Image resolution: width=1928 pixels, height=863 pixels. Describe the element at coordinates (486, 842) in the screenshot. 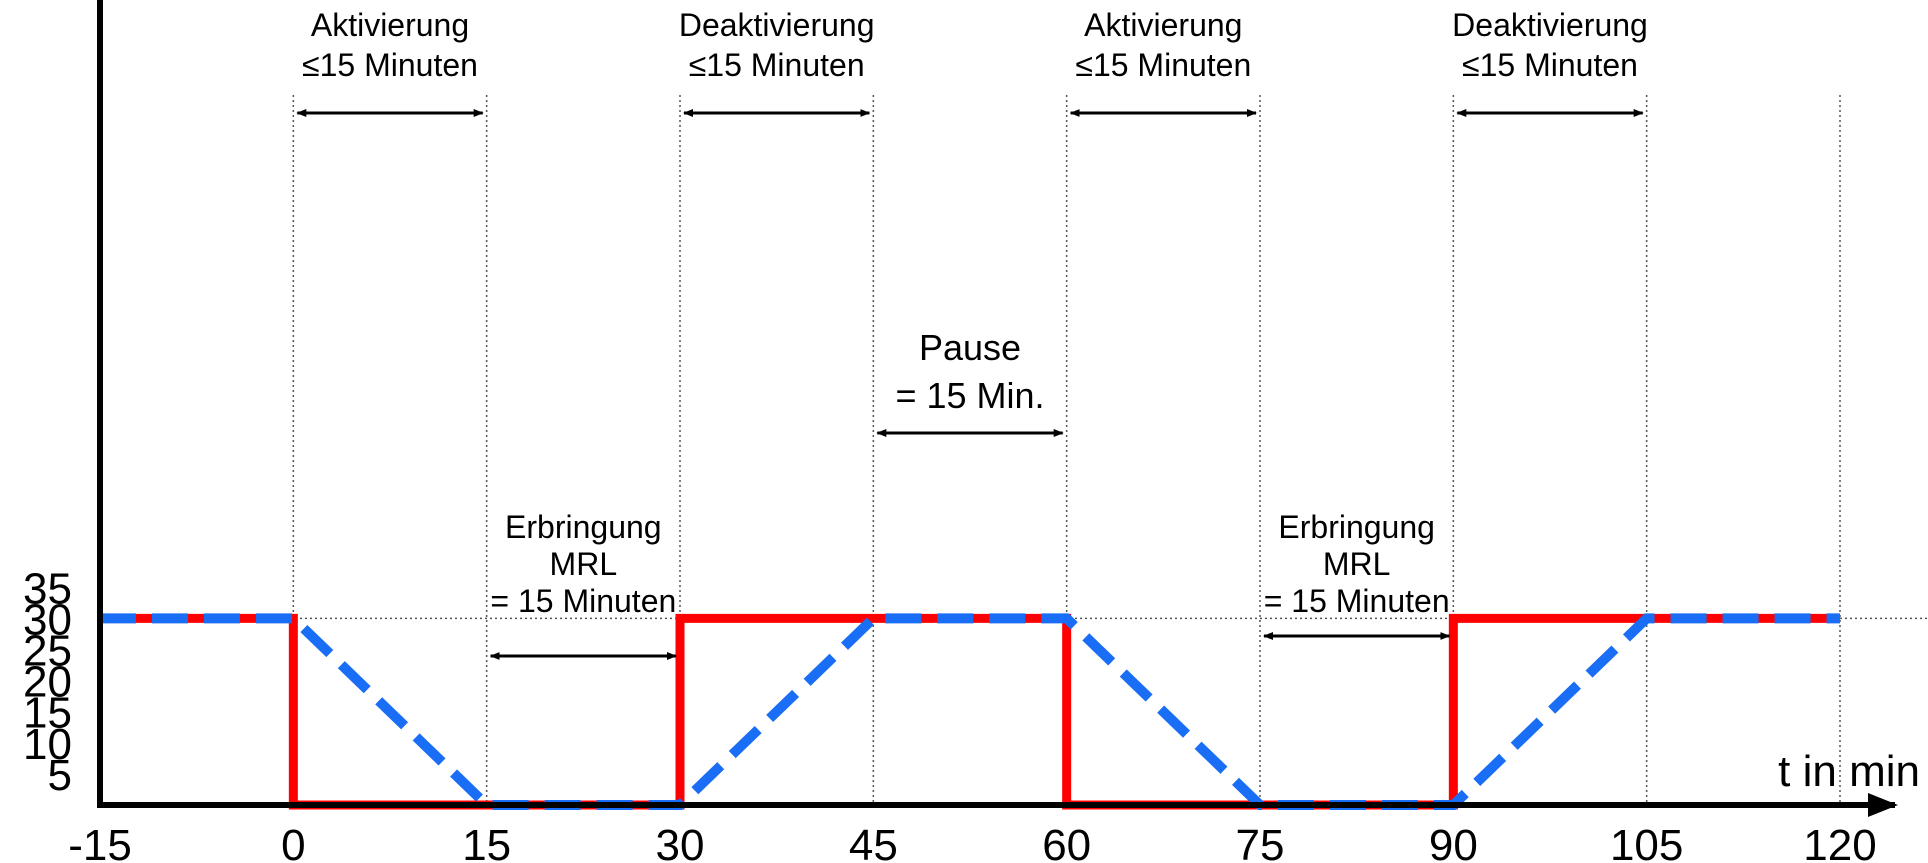

I see `x-tick-label: 15` at that location.